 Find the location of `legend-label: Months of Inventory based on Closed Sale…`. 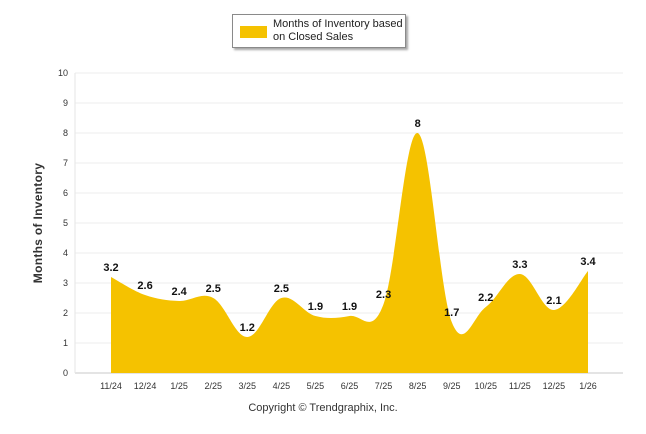

legend-label: Months of Inventory based on Closed Sale… is located at coordinates (338, 30).